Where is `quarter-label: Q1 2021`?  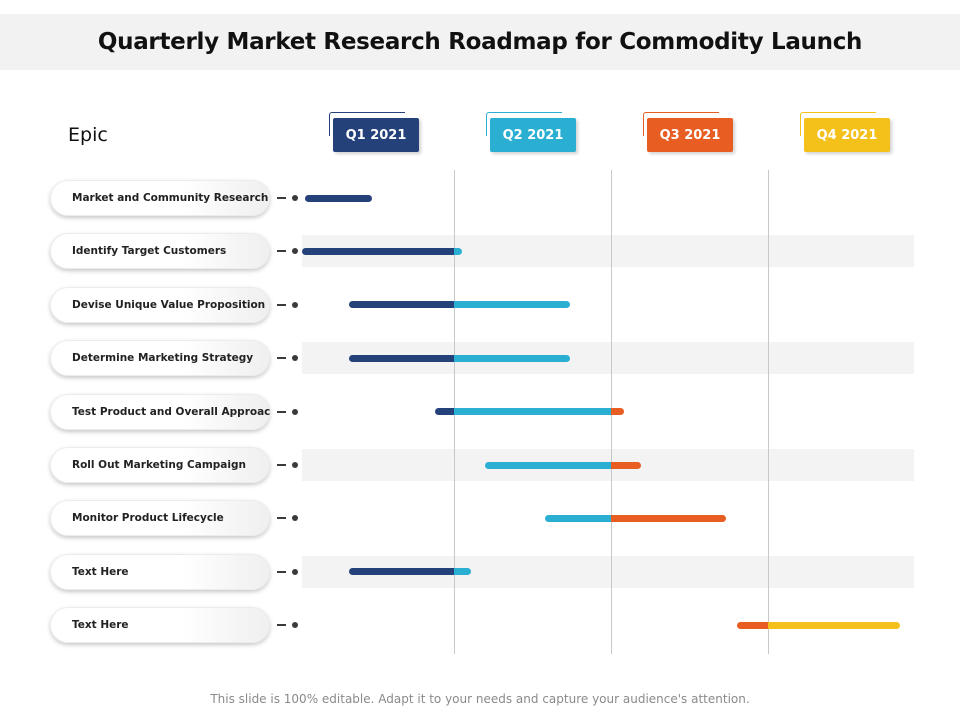 quarter-label: Q1 2021 is located at coordinates (376, 135).